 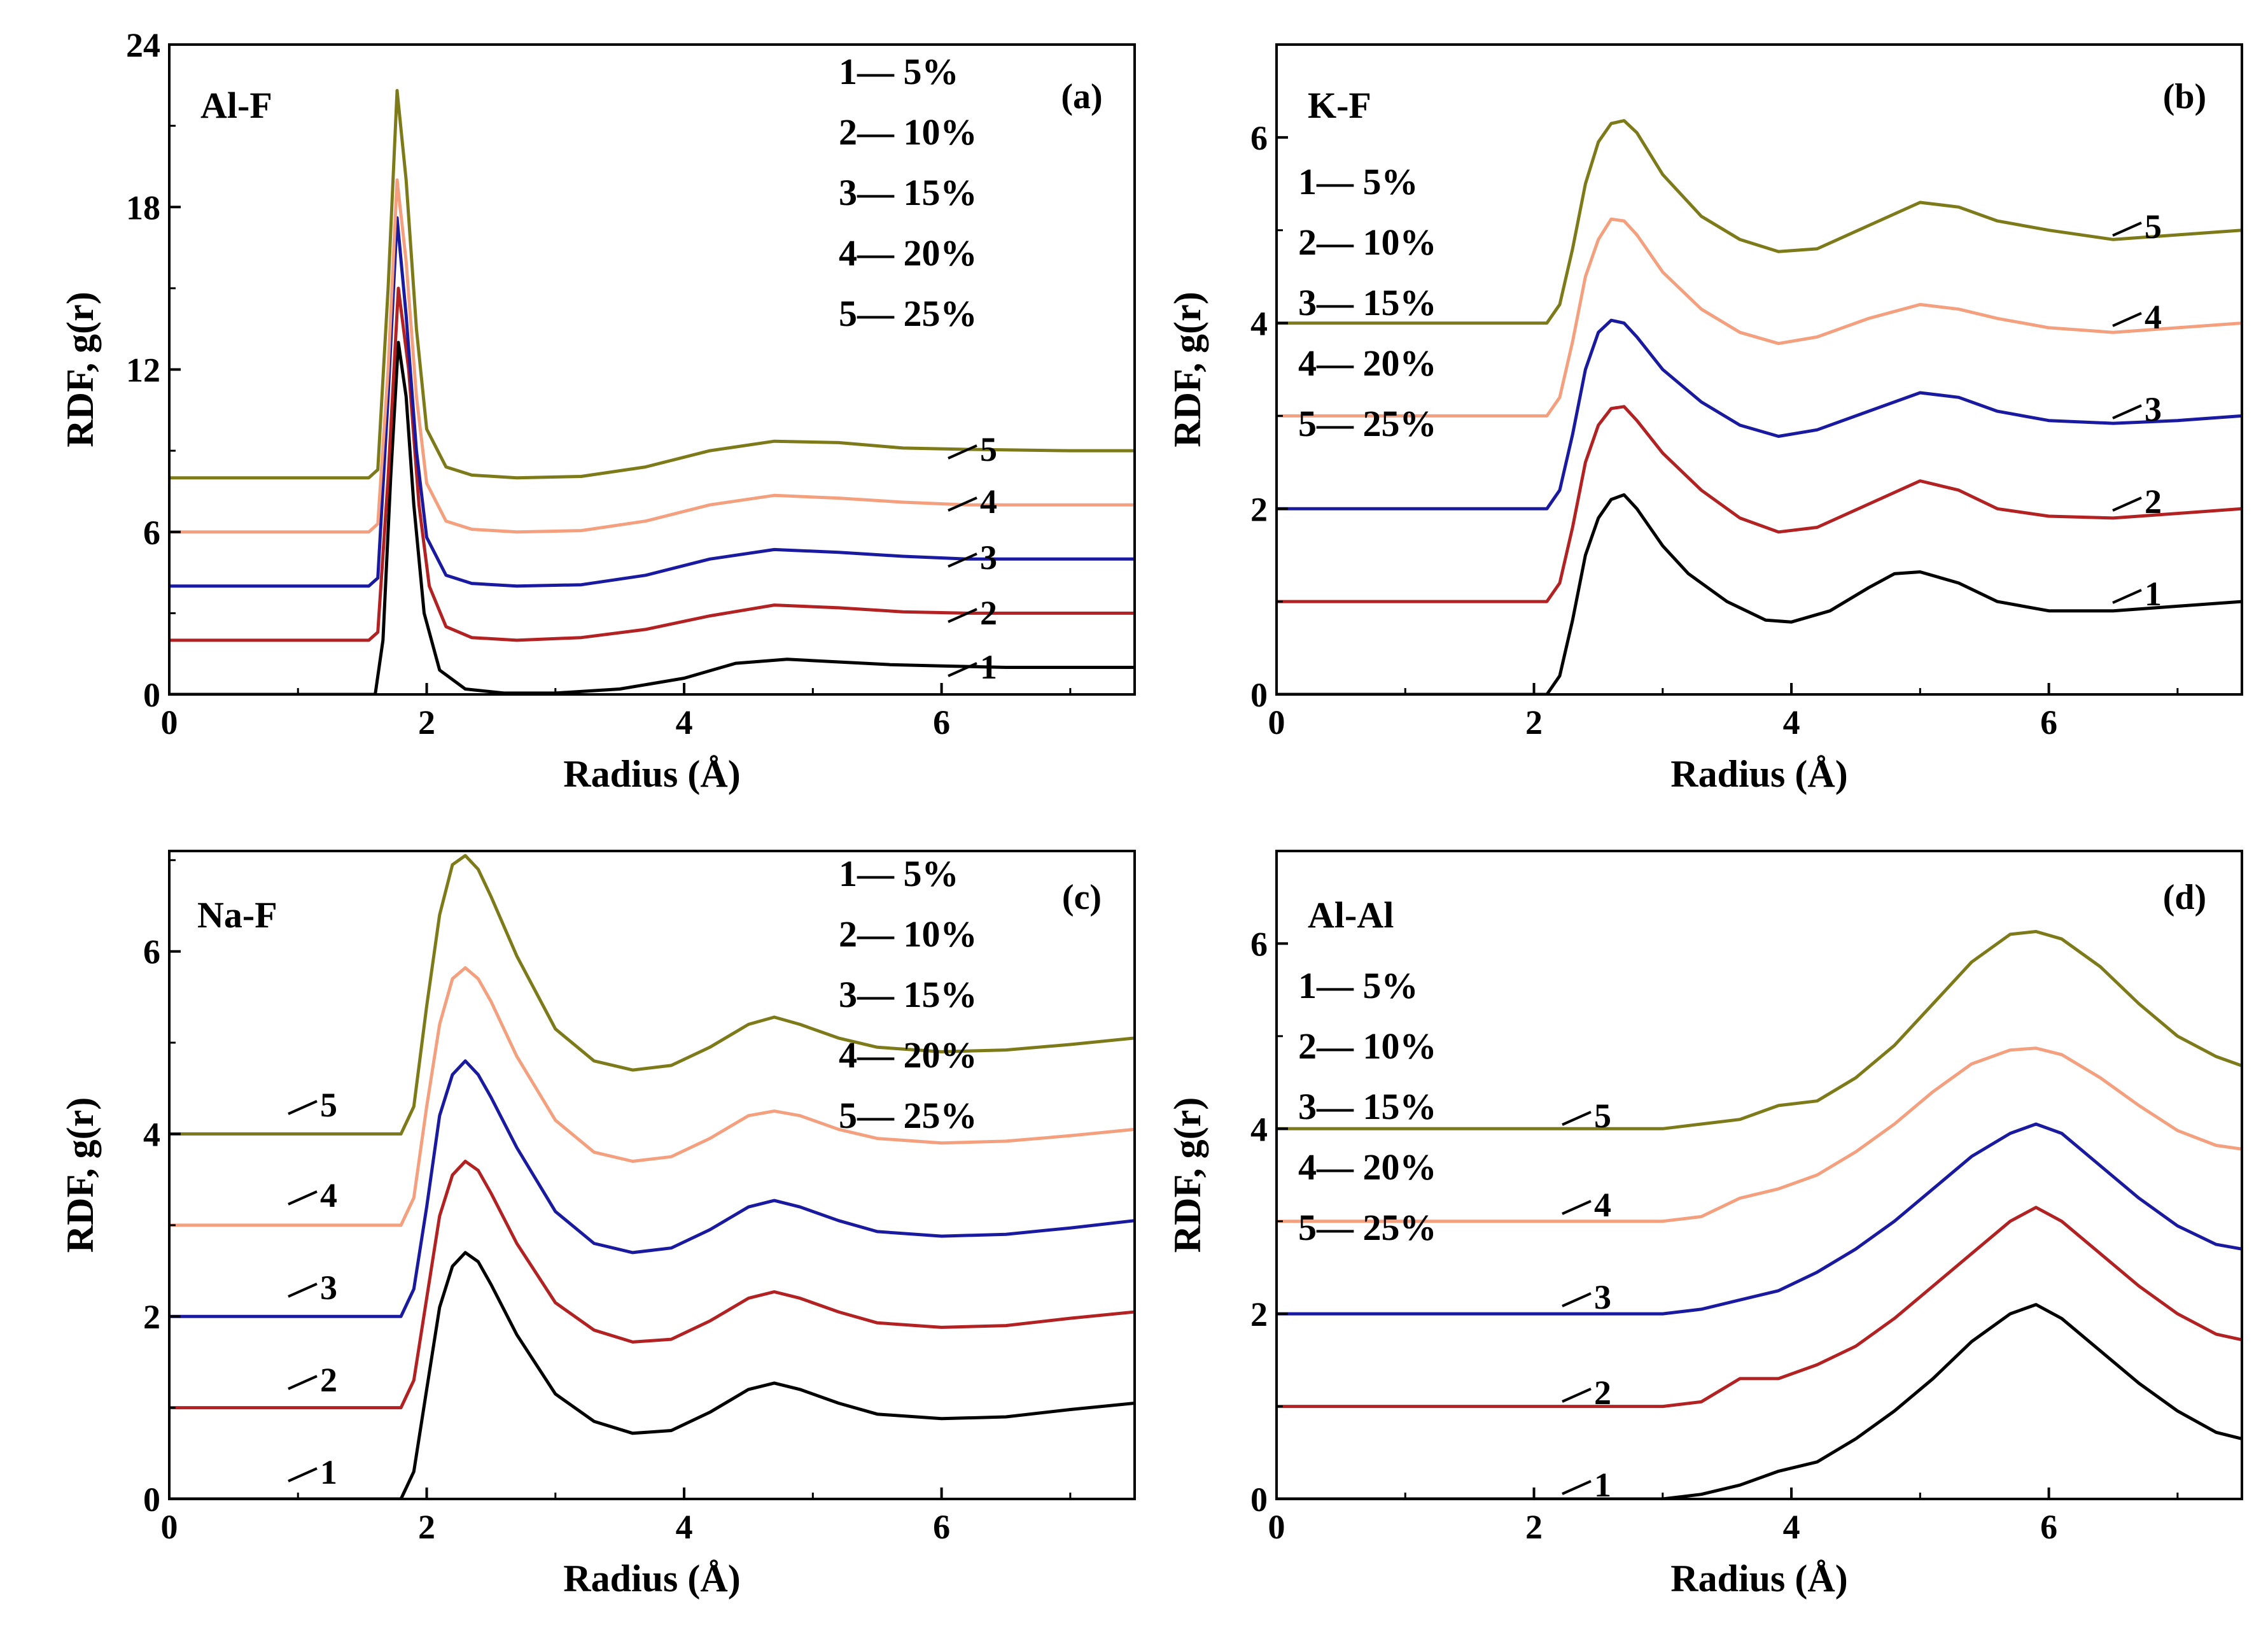 What do you see at coordinates (1339, 105) in the screenshot?
I see `pair-label: K-F` at bounding box center [1339, 105].